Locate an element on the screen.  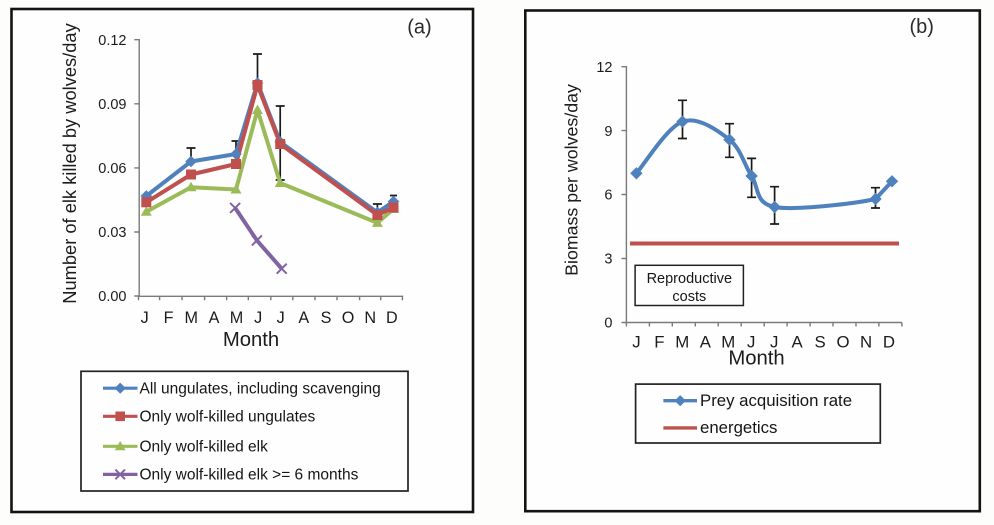
svg-text: 0.09 is located at coordinates (112, 105).